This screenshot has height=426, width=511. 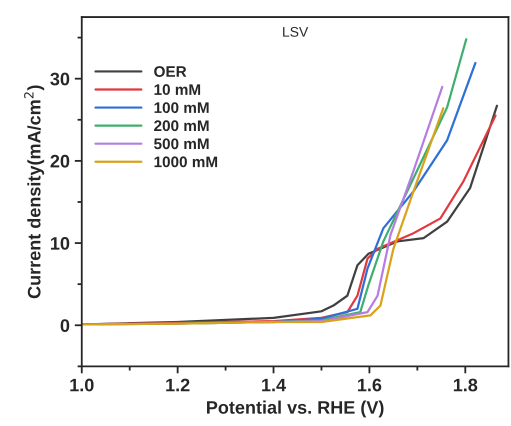 What do you see at coordinates (466, 385) in the screenshot?
I see `x-tick-label: 1.8` at bounding box center [466, 385].